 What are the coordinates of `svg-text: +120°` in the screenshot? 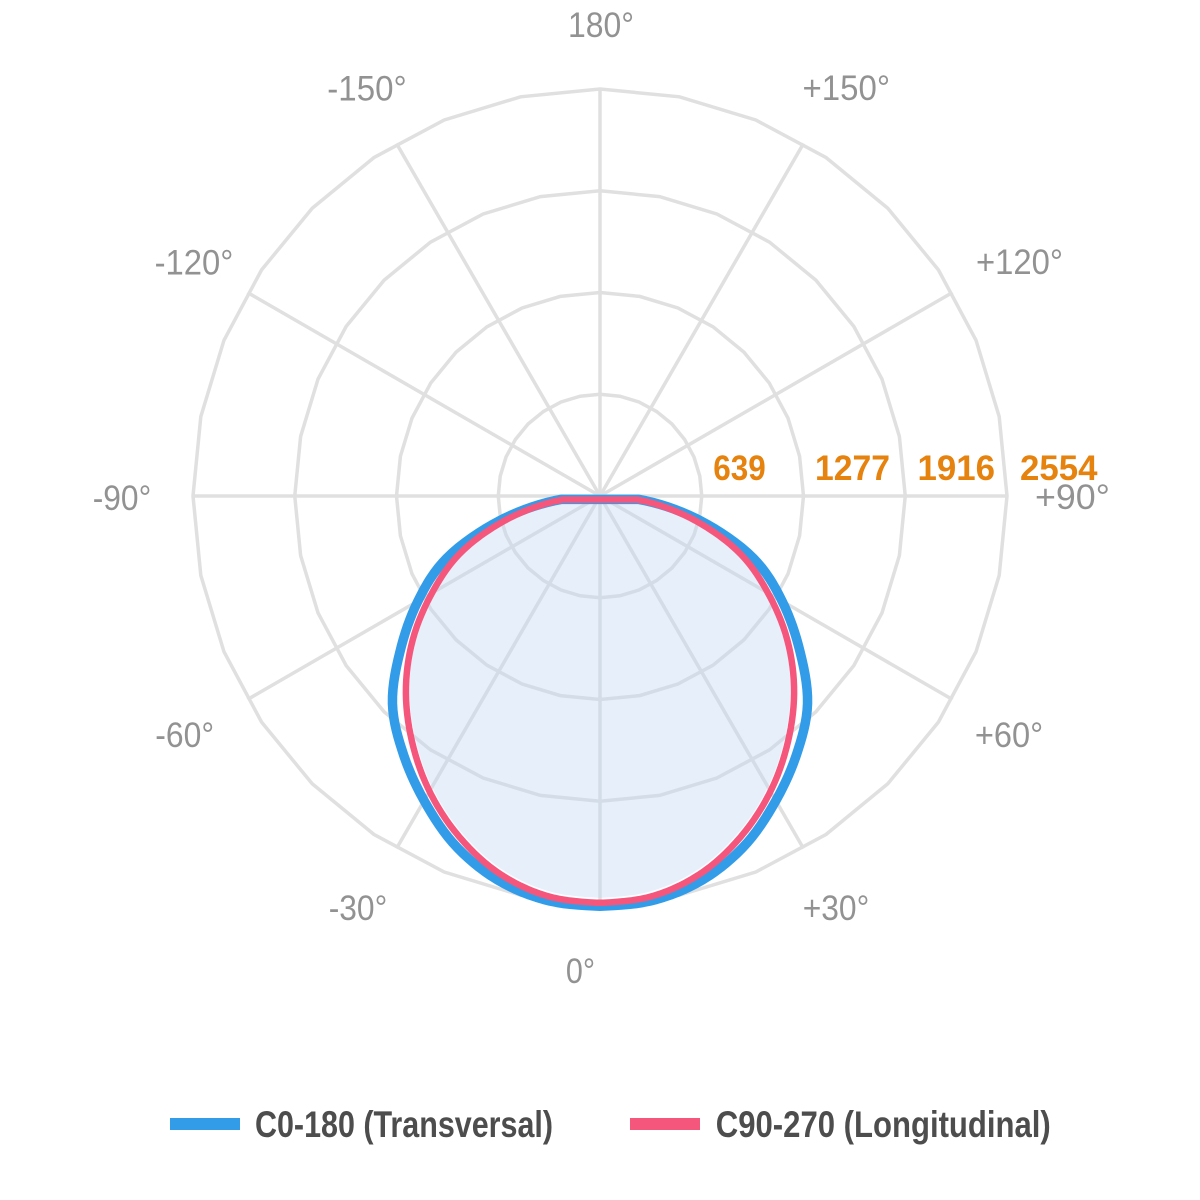 It's located at (1019, 262).